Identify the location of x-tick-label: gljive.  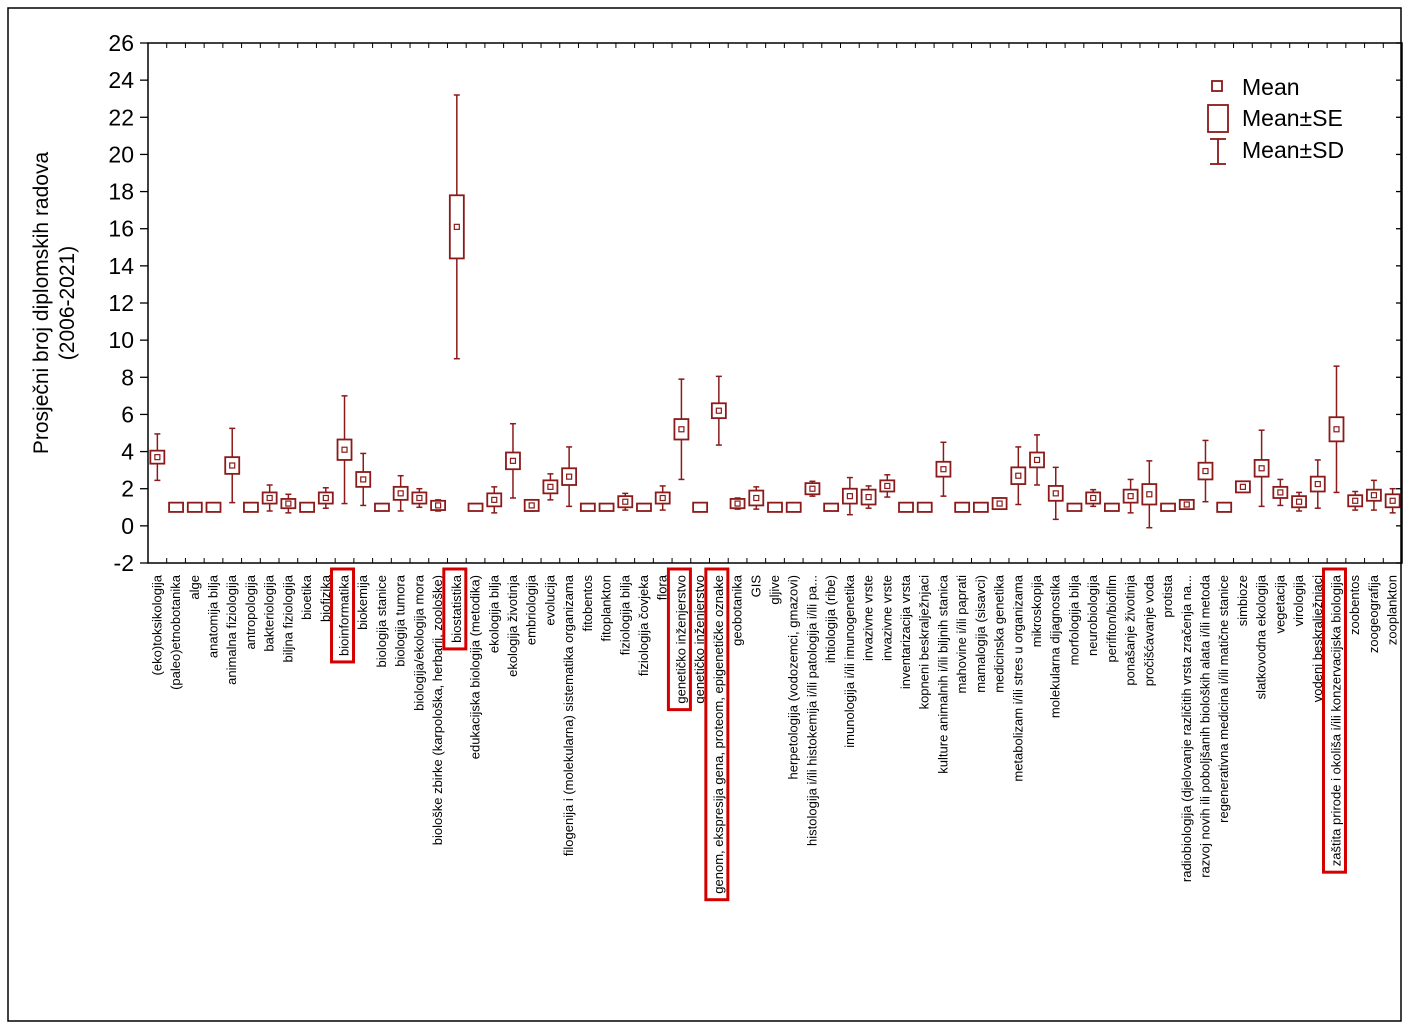
(774, 590).